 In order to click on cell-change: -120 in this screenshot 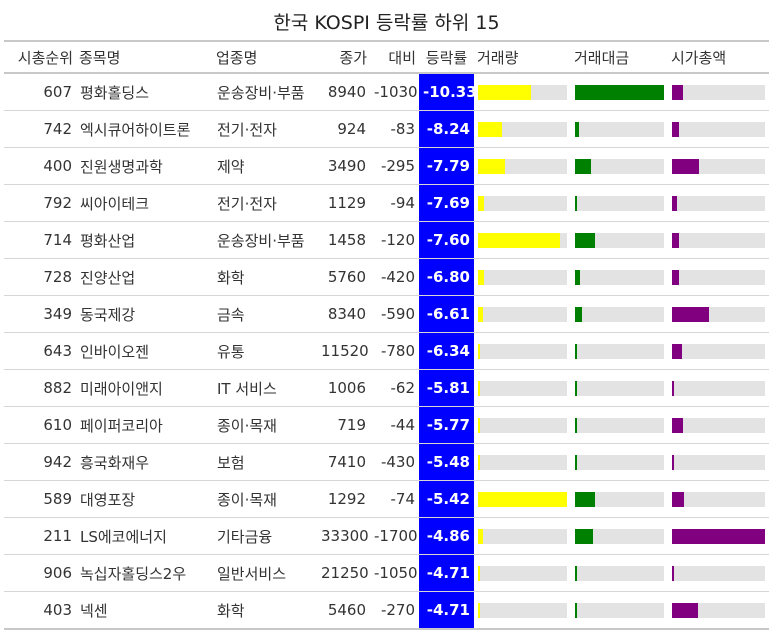, I will do `click(394, 240)`.